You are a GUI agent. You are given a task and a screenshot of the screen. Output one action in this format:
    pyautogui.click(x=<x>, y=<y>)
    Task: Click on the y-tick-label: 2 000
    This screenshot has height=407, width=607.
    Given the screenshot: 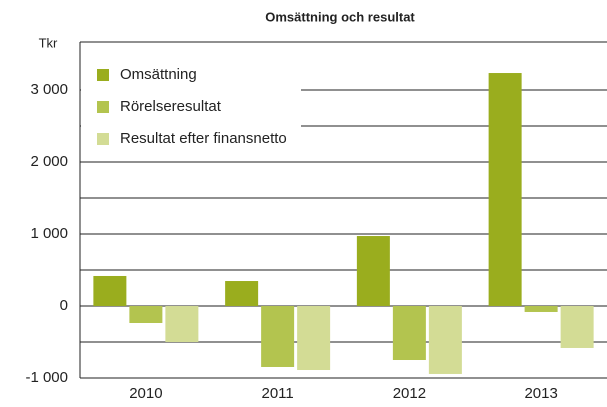 What is the action you would take?
    pyautogui.click(x=49, y=161)
    